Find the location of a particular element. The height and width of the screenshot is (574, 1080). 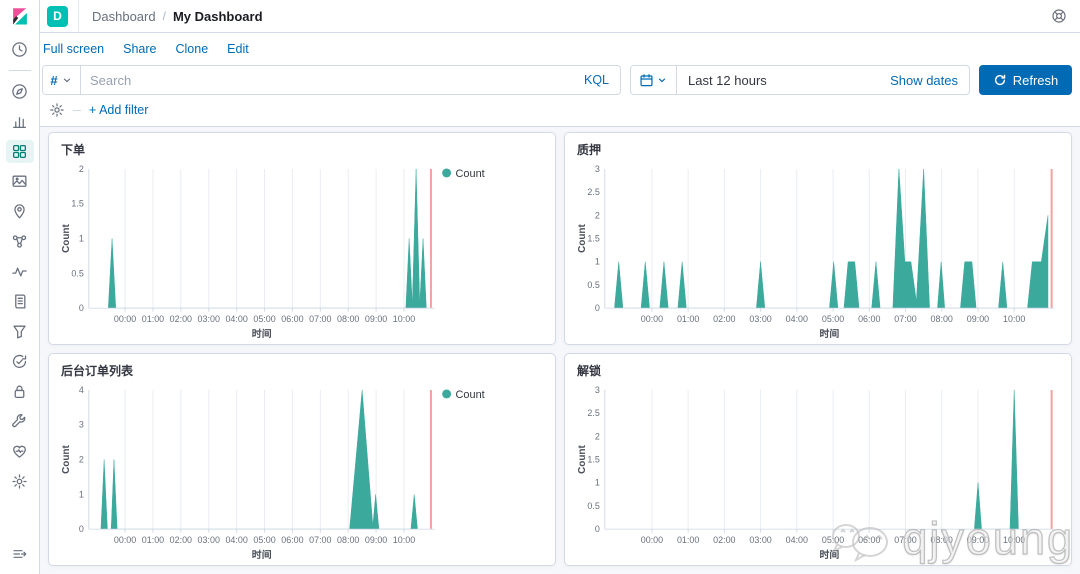

sidebar-item-siem is located at coordinates (20, 391).